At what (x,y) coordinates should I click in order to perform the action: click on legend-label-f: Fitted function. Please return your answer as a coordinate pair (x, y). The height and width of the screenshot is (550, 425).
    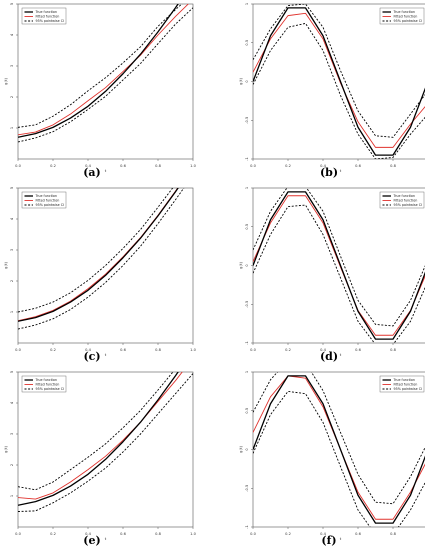
    Looking at the image, I should click on (406, 385).